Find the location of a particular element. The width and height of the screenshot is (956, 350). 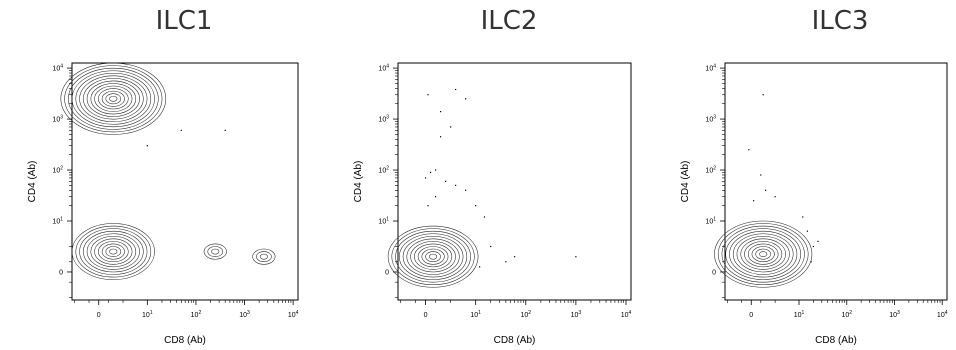

panel-title-ilc1: ILC1 is located at coordinates (184, 21).